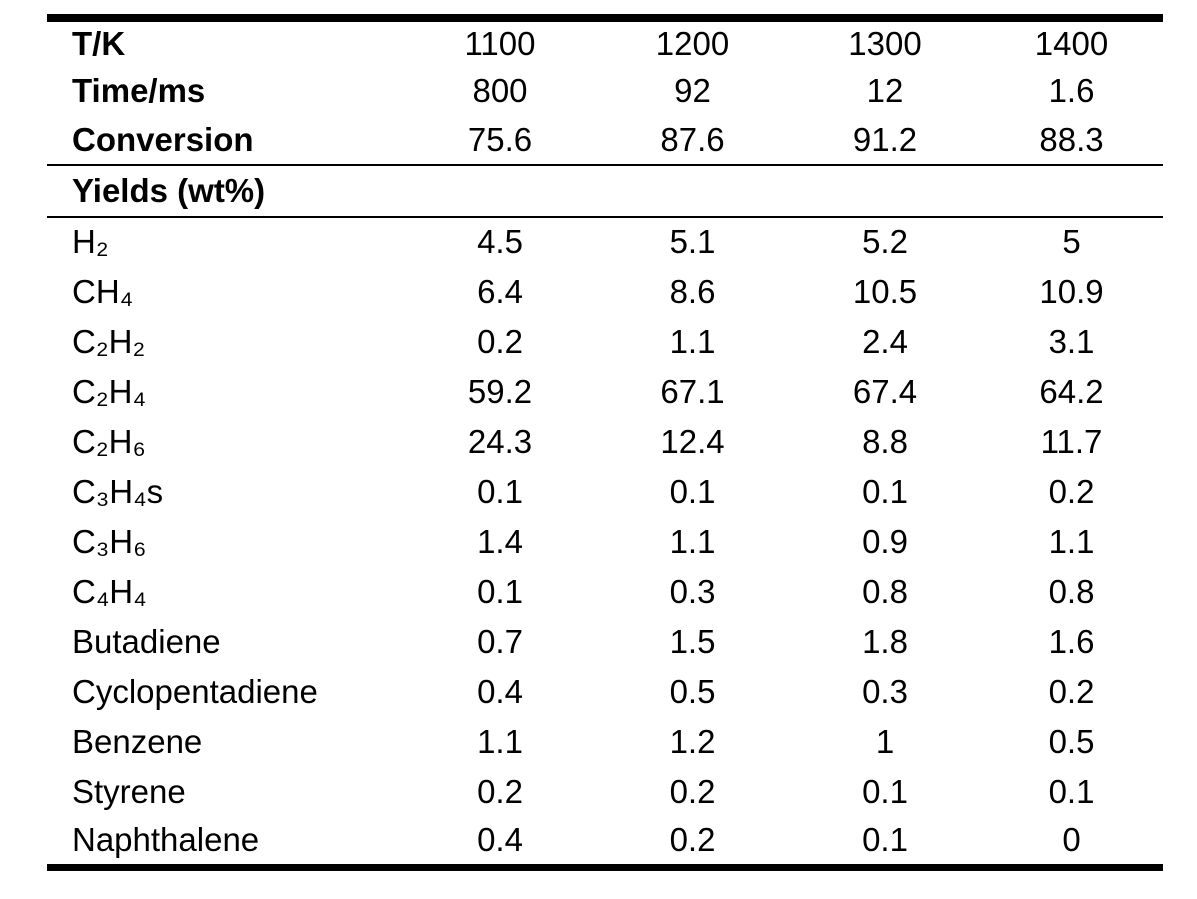  What do you see at coordinates (605, 292) in the screenshot?
I see `table-row-ch4: CH₄ 6.4 8.6 10.5 10.9` at bounding box center [605, 292].